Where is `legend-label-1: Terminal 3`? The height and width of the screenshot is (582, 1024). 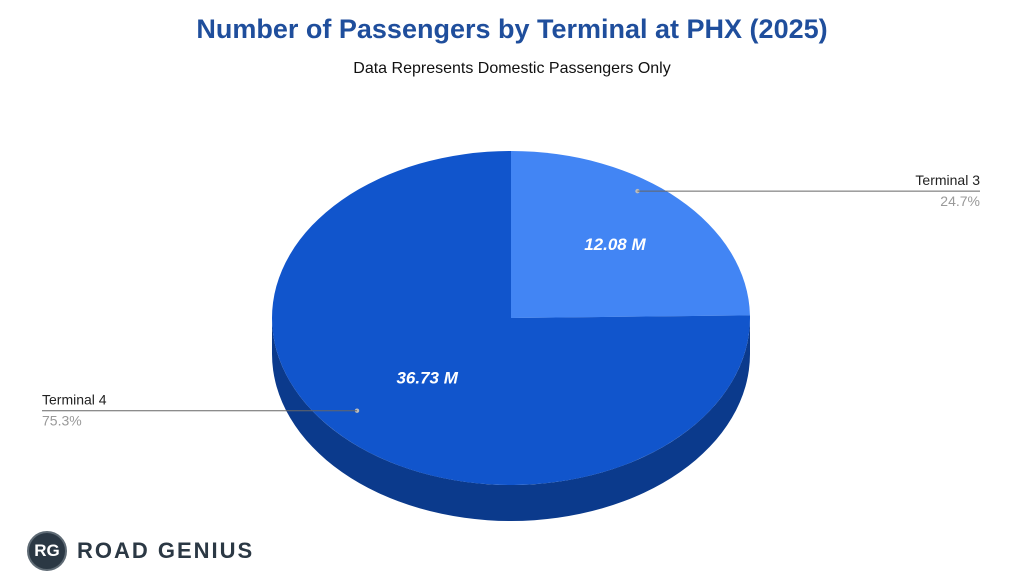
legend-label-1: Terminal 3 is located at coordinates (947, 180).